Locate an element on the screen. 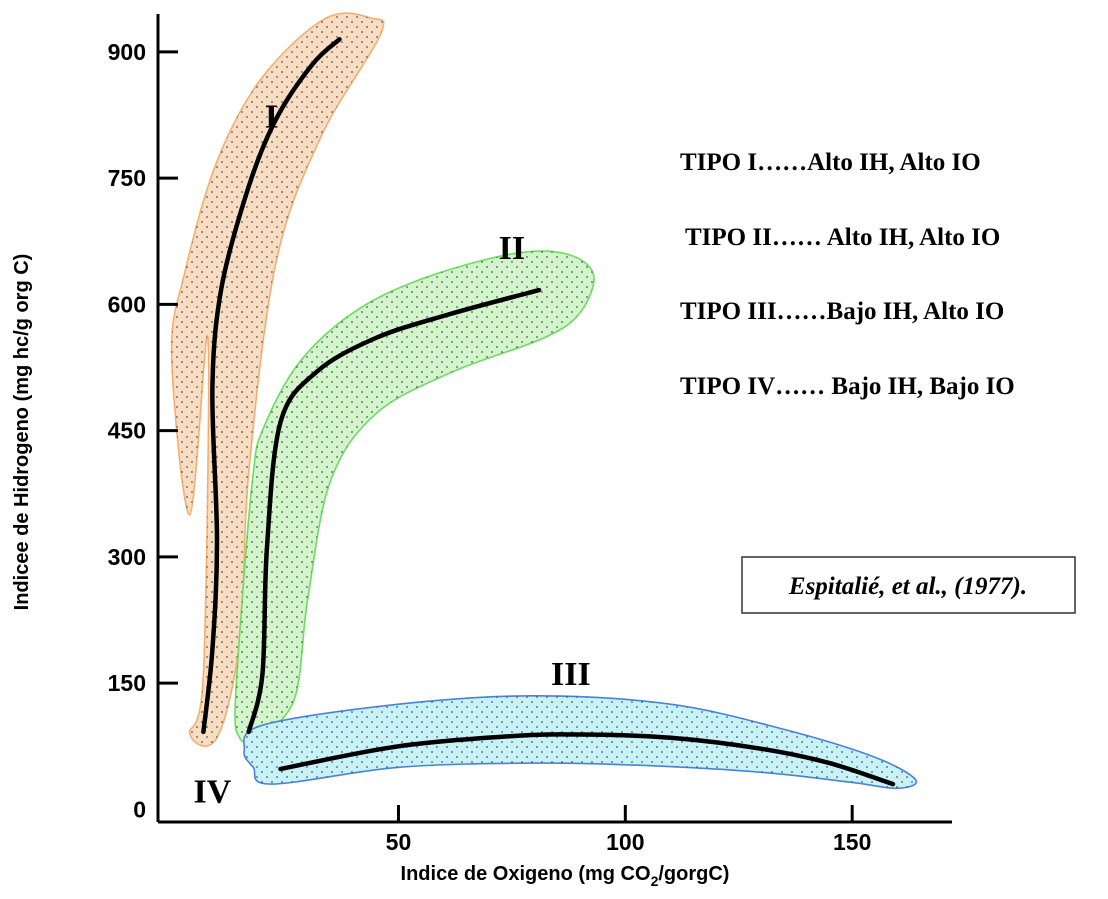  citation-box: Espitalié, et al., (1977). is located at coordinates (908, 585).